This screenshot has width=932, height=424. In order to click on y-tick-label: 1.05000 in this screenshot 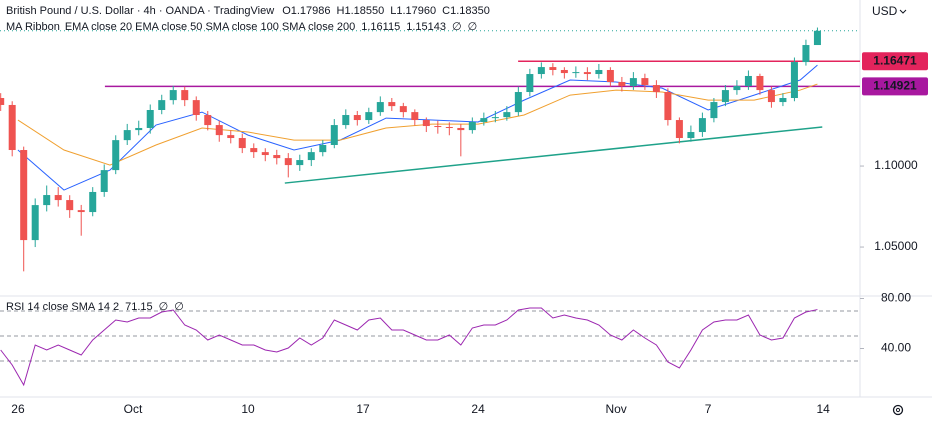, I will do `click(896, 246)`.